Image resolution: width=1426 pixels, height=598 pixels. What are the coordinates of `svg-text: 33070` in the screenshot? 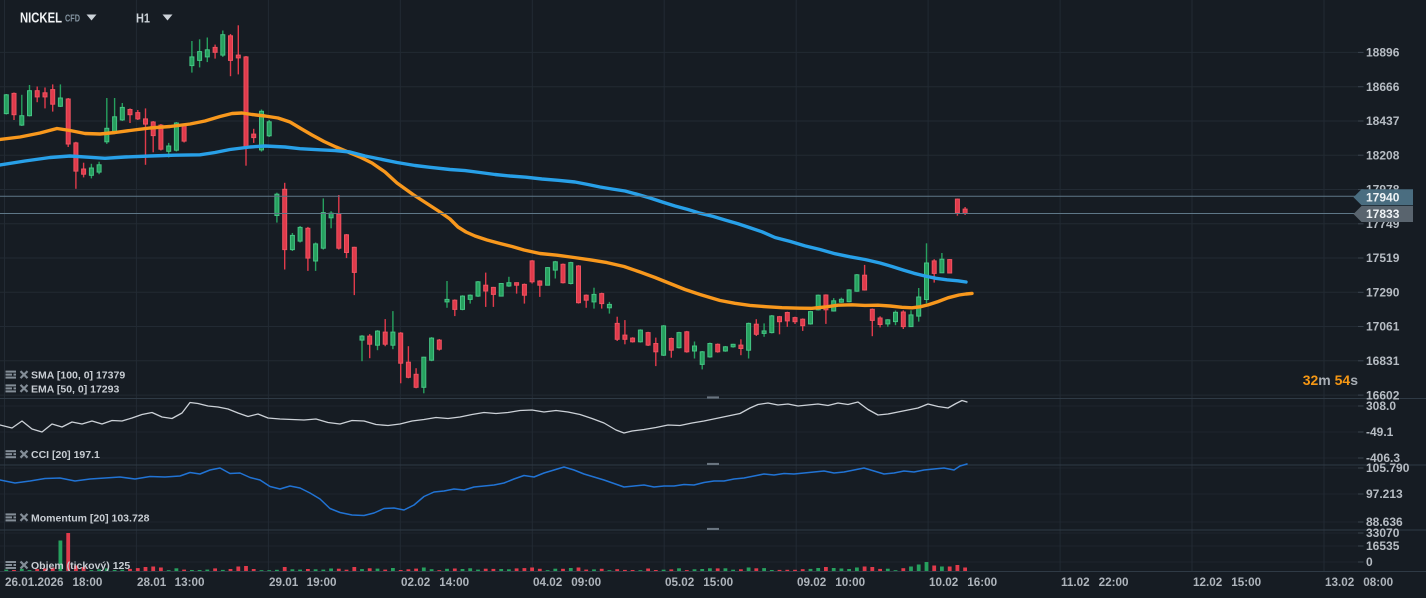 It's located at (1383, 533).